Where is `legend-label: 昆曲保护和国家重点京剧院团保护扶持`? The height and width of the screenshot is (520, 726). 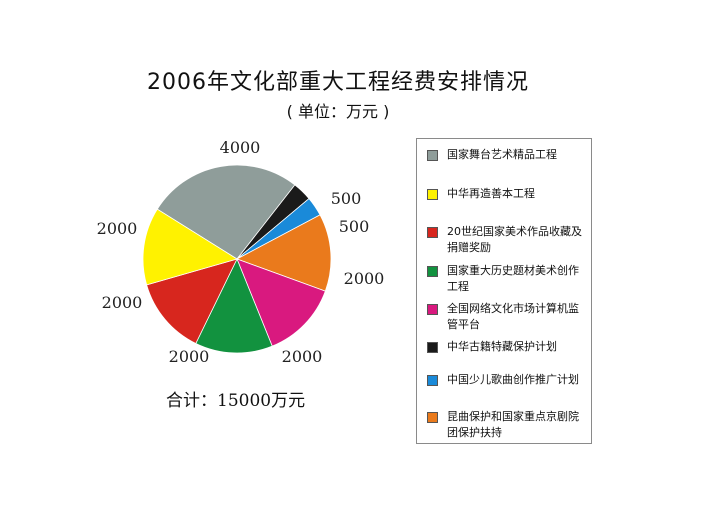 legend-label: 昆曲保护和国家重点京剧院团保护扶持 is located at coordinates (513, 424).